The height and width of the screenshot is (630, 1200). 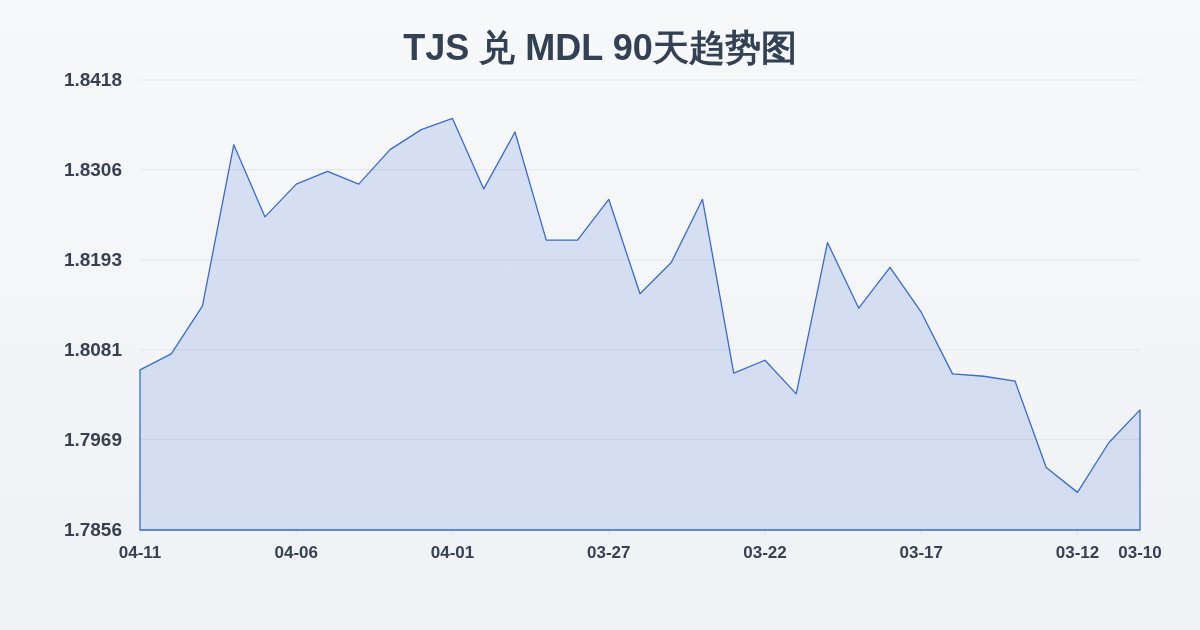 What do you see at coordinates (92, 169) in the screenshot?
I see `y-tick-label: 1.8306` at bounding box center [92, 169].